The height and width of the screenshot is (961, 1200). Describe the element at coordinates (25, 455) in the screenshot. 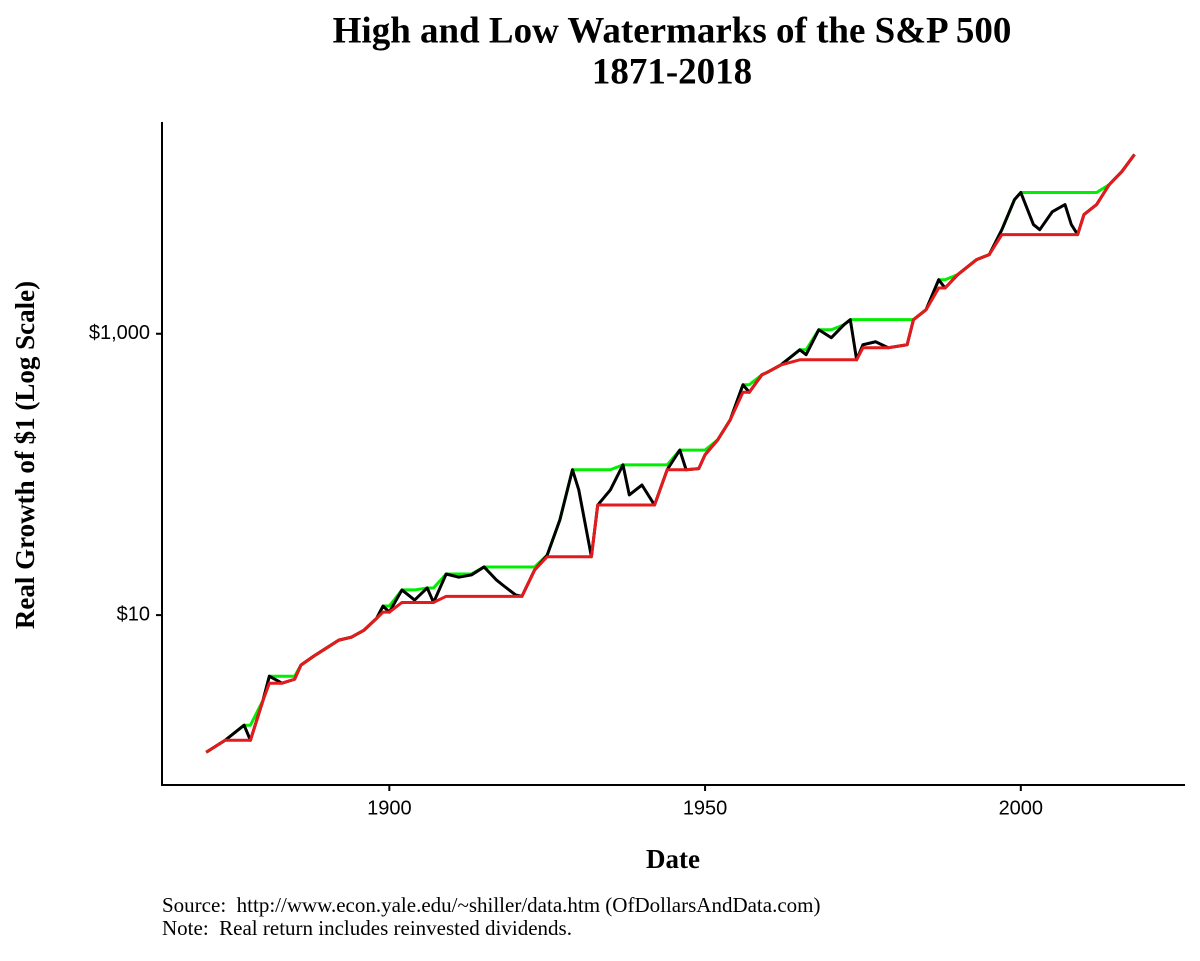

I see `y-axis-title: Real Growth of $1 (Log Scale)` at that location.